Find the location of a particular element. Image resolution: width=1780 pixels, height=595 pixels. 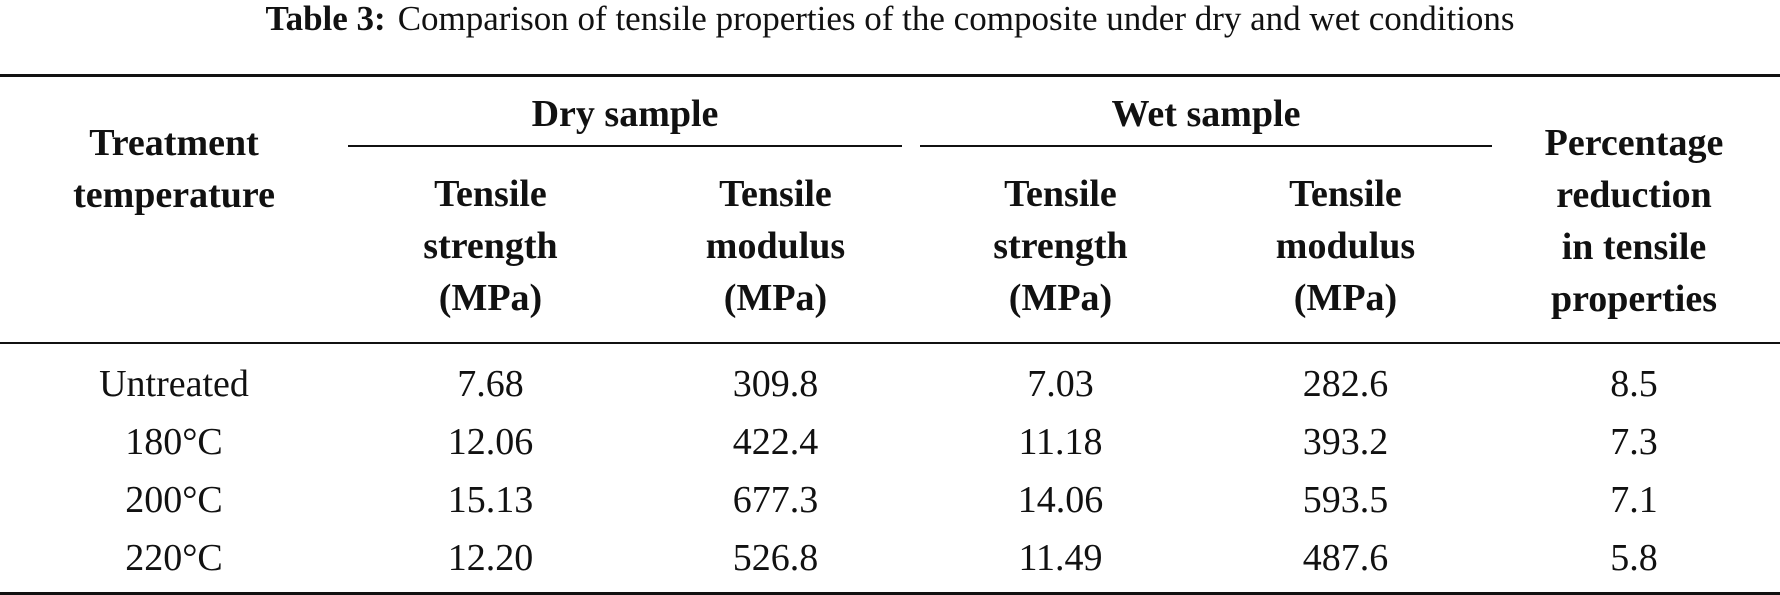

table-cell-treatment: 220°C is located at coordinates (174, 558).